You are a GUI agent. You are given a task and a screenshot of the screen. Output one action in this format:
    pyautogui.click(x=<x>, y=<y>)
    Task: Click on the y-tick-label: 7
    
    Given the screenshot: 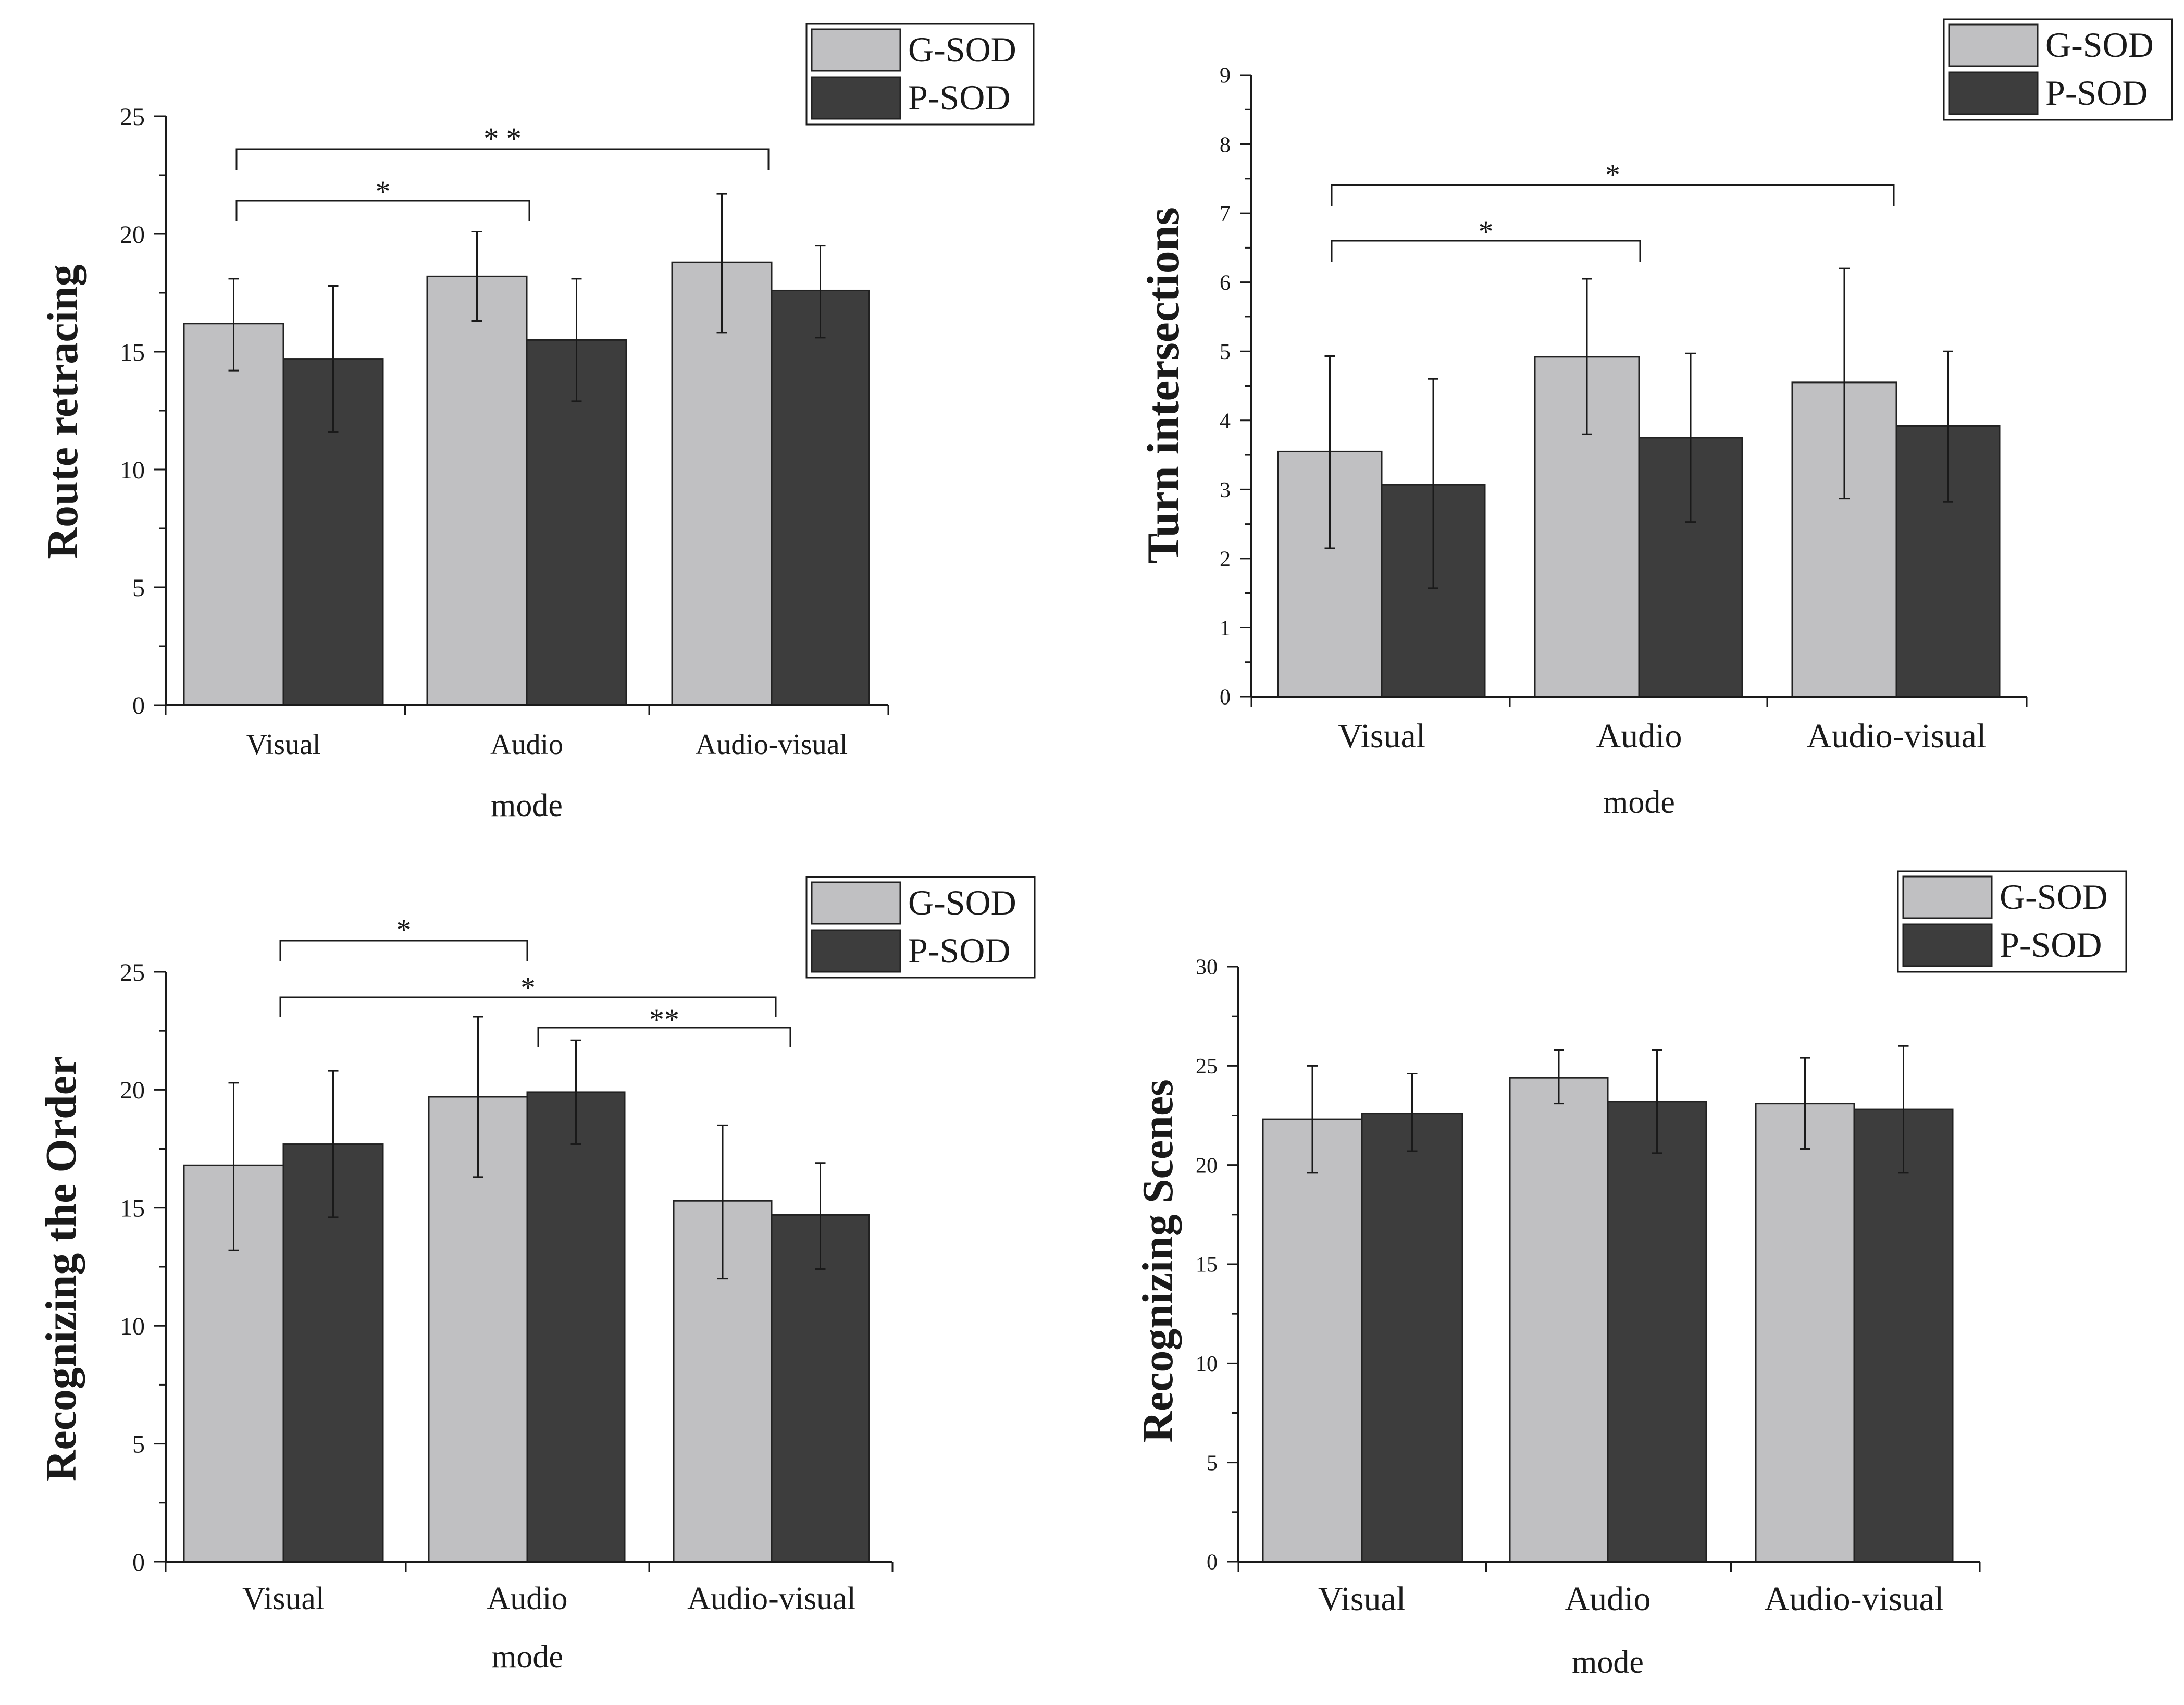 What is the action you would take?
    pyautogui.click(x=1225, y=214)
    